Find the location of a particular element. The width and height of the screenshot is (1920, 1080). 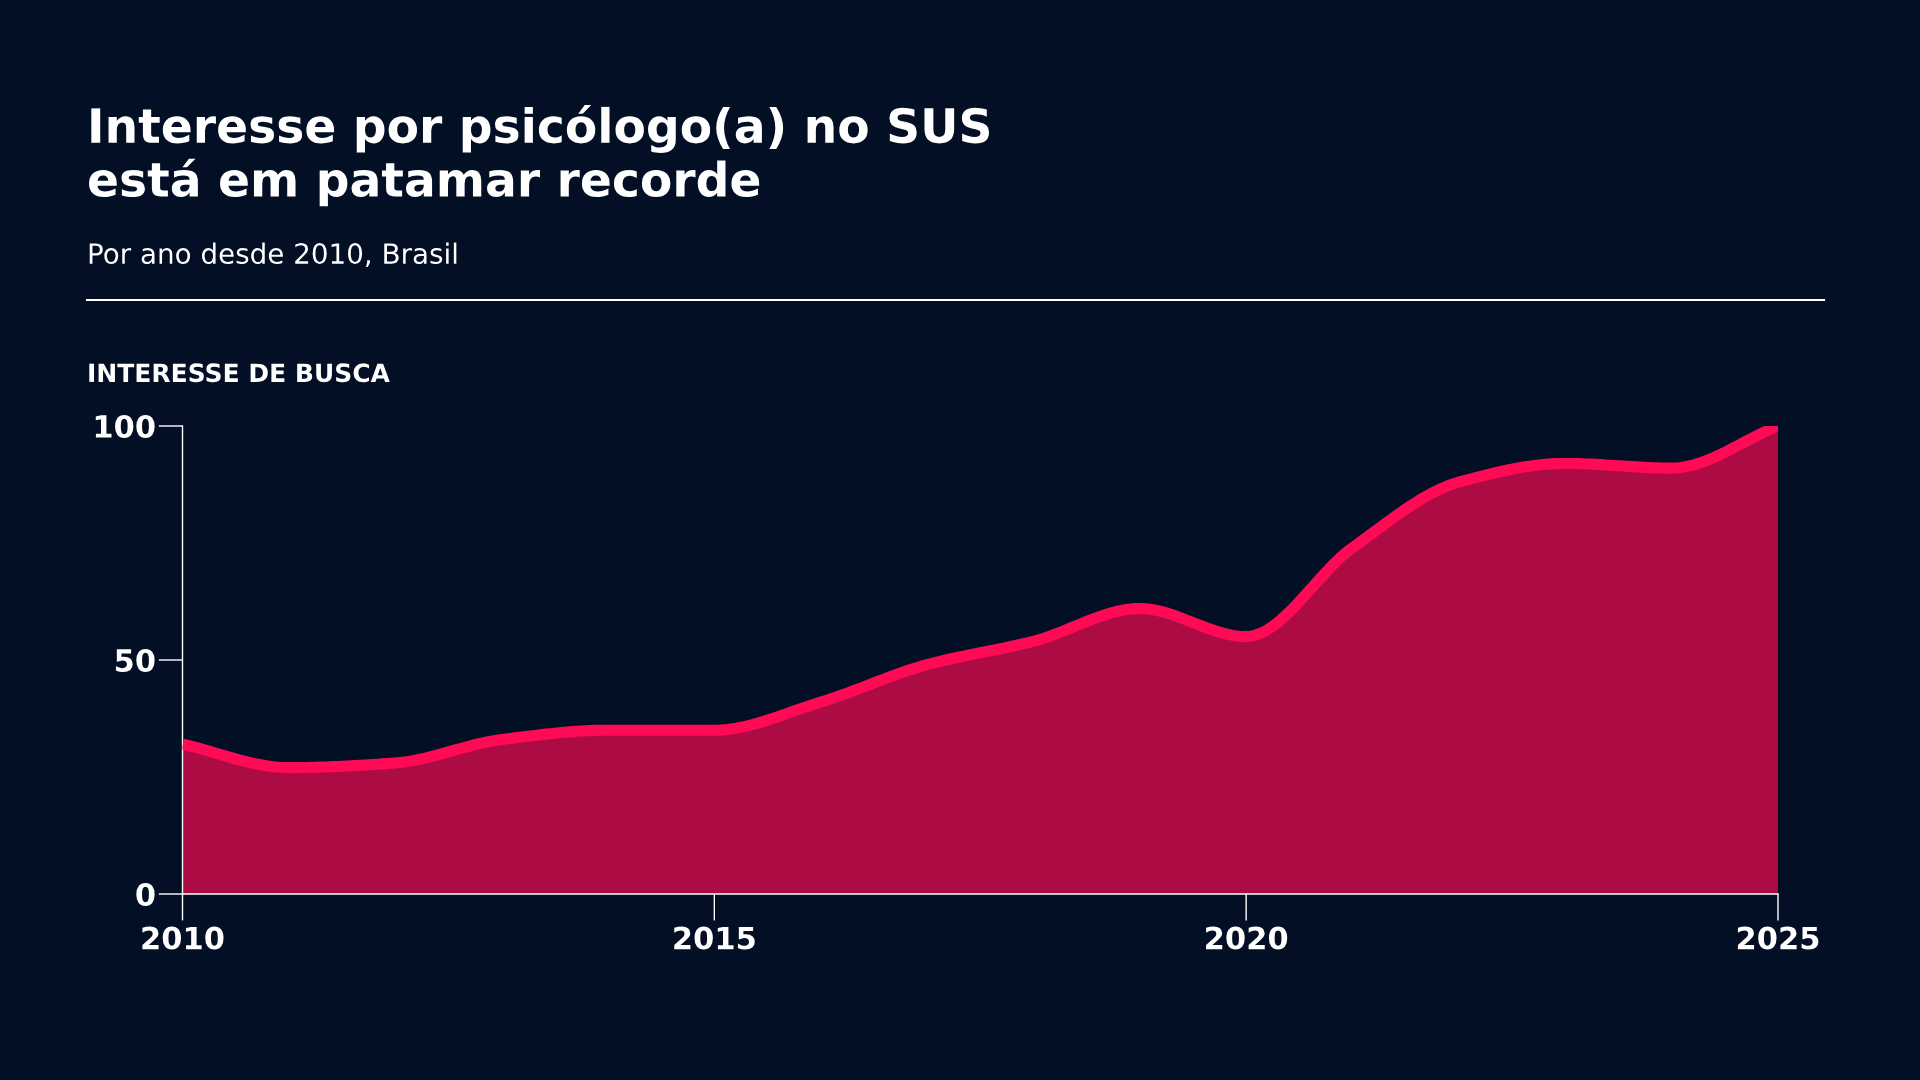

chart-title: Interesse por psicólogo(a) no SUS está em patamar recorde is located at coordinates (539, 156).